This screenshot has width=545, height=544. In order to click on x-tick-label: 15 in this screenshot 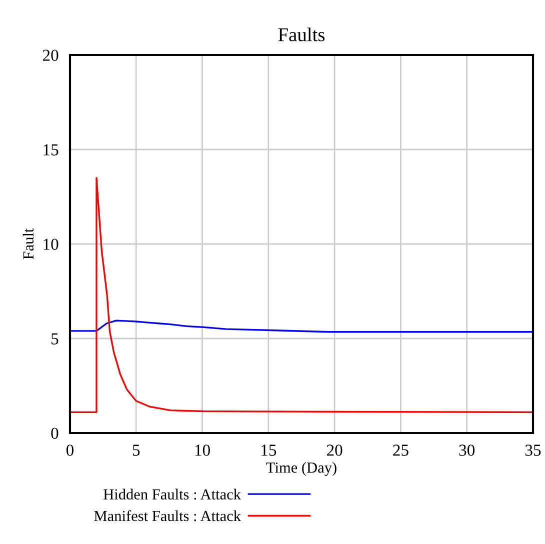, I will do `click(269, 450)`.